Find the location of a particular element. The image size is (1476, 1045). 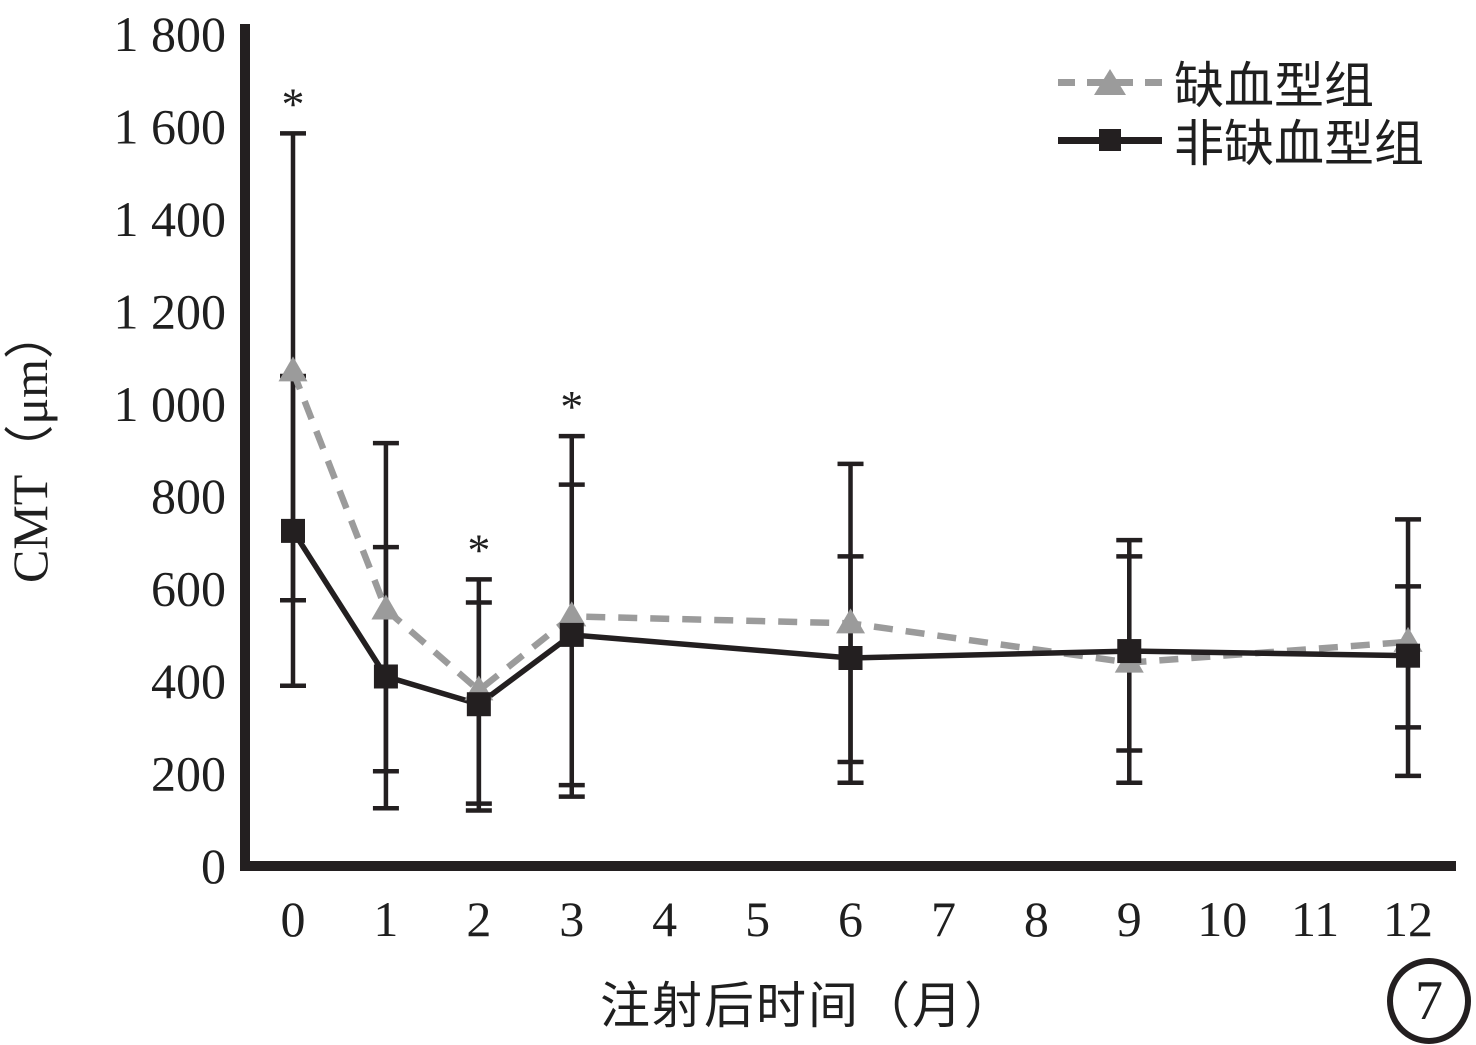

y-tick-label: 600 is located at coordinates (188, 589).